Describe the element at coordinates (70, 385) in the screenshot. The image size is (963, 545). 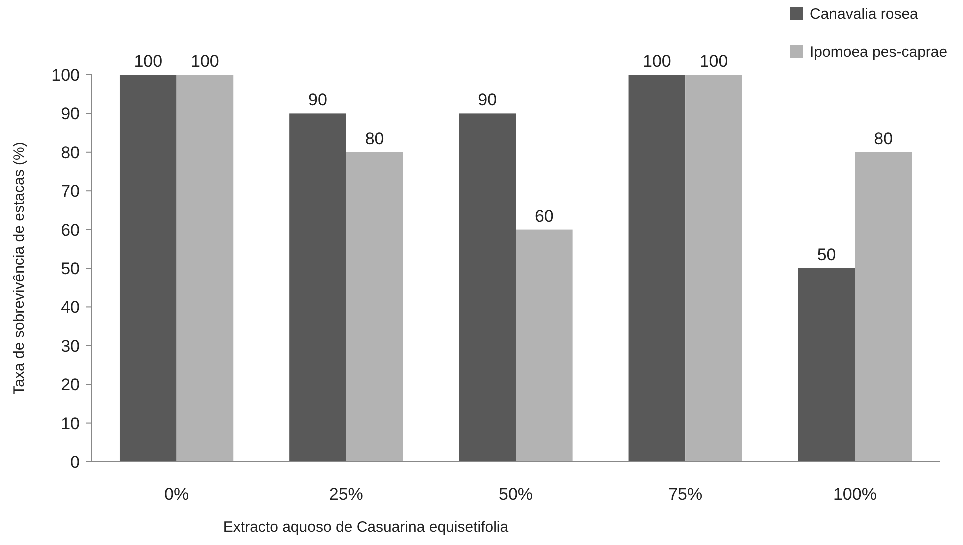
I see `y-tick-label: 20` at that location.